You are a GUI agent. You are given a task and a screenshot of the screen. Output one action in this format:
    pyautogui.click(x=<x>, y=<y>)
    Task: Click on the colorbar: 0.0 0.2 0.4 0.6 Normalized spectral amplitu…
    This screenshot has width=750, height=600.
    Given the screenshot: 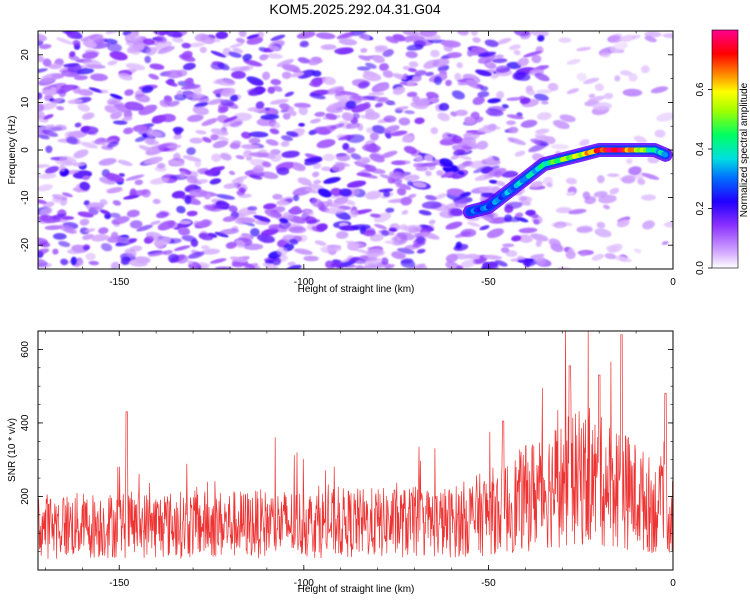 What is the action you would take?
    pyautogui.click(x=722, y=152)
    